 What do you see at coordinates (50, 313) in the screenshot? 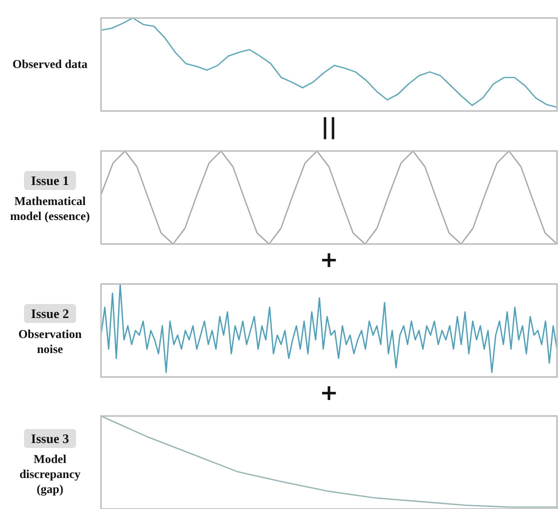
I see `text: Issue 2` at bounding box center [50, 313].